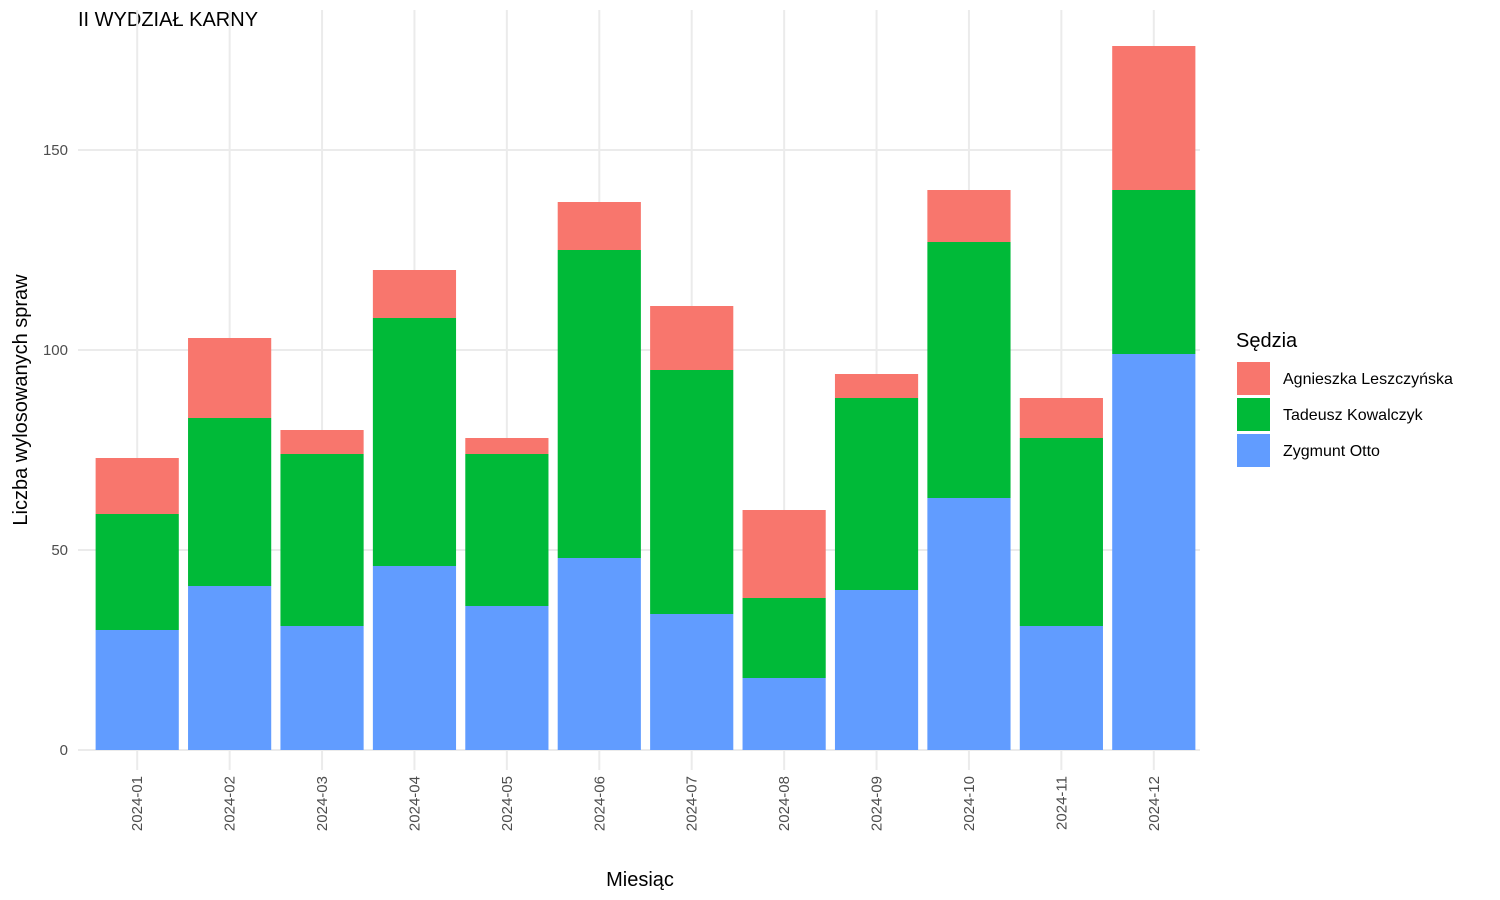  What do you see at coordinates (230, 803) in the screenshot?
I see `x-tick-label: 2024-02` at bounding box center [230, 803].